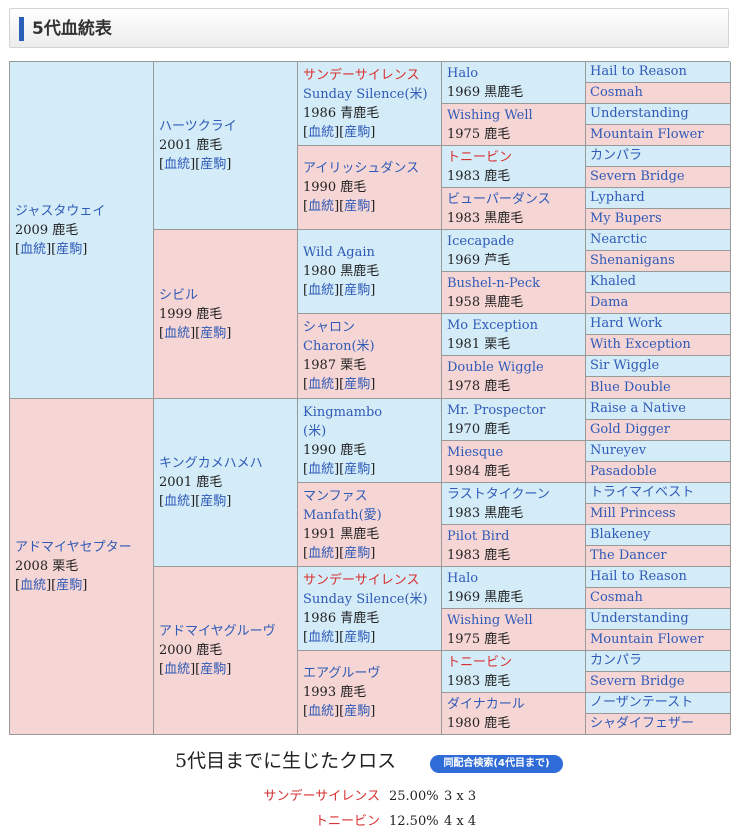 This screenshot has height=835, width=750. What do you see at coordinates (335, 496) in the screenshot?
I see `horse-name-link: マンファス` at bounding box center [335, 496].